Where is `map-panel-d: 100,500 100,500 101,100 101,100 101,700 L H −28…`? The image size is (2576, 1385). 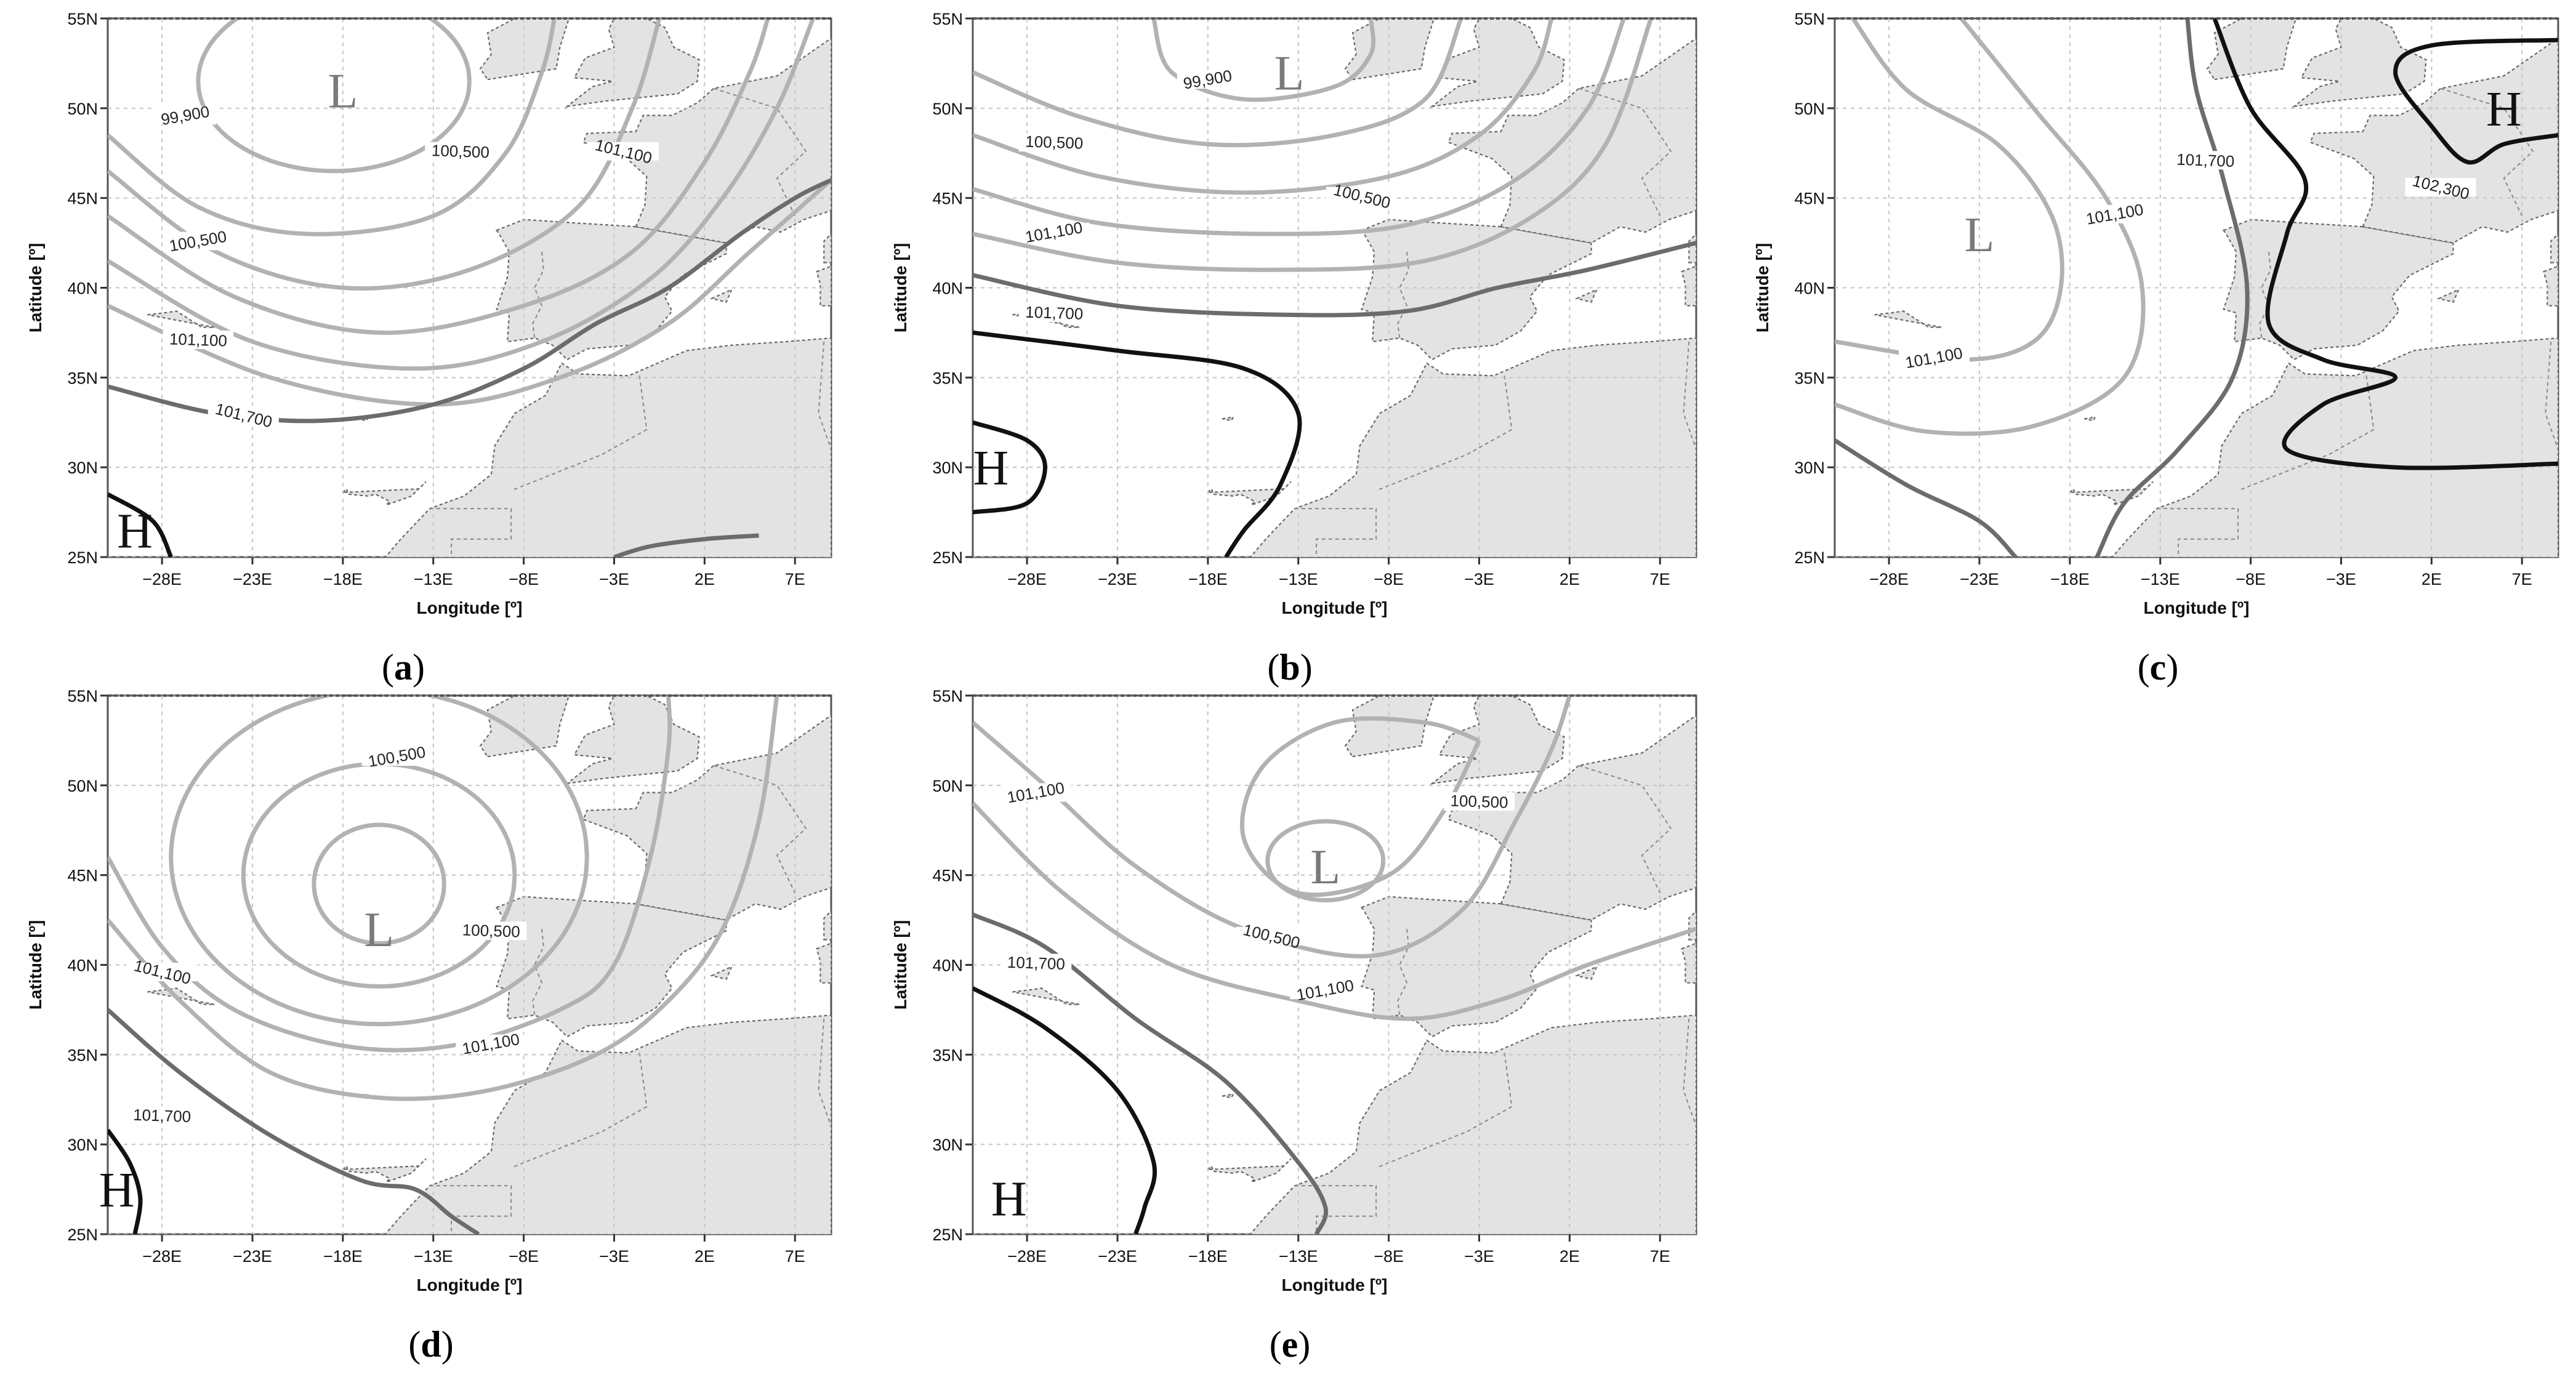
map-panel-d: 100,500 100,500 101,100 101,100 101,700 L H −28… is located at coordinates (427, 991).